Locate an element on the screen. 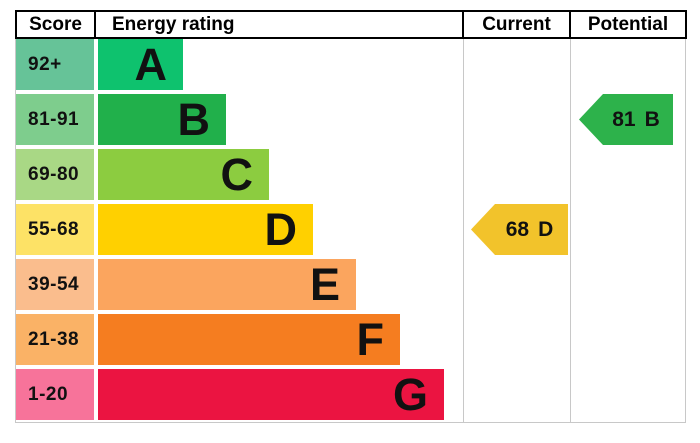 The width and height of the screenshot is (700, 443). score-range-c: 69-80 is located at coordinates (55, 174).